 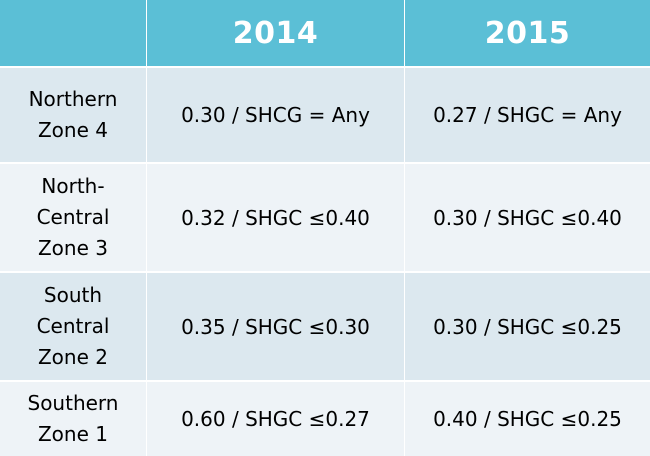 I want to click on zone-label-line: Northern, so click(x=73, y=99).